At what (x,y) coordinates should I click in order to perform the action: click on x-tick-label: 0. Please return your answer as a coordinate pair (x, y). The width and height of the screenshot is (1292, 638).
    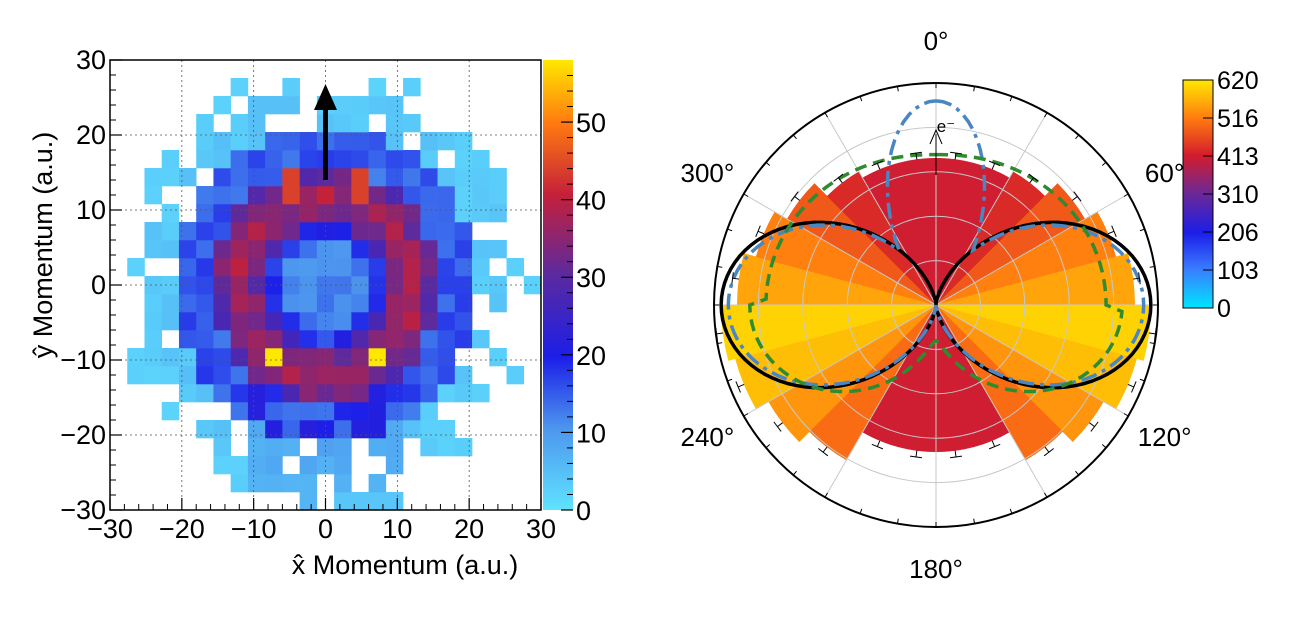
    Looking at the image, I should click on (325, 529).